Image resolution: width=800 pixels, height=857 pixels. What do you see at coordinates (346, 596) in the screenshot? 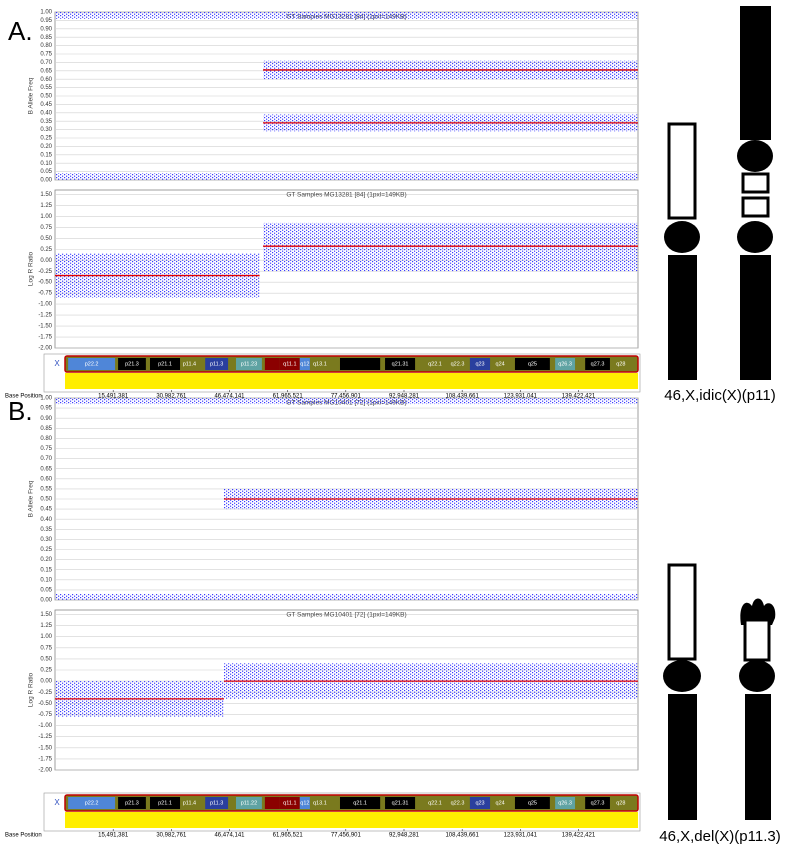
I see `data-cloud` at bounding box center [346, 596].